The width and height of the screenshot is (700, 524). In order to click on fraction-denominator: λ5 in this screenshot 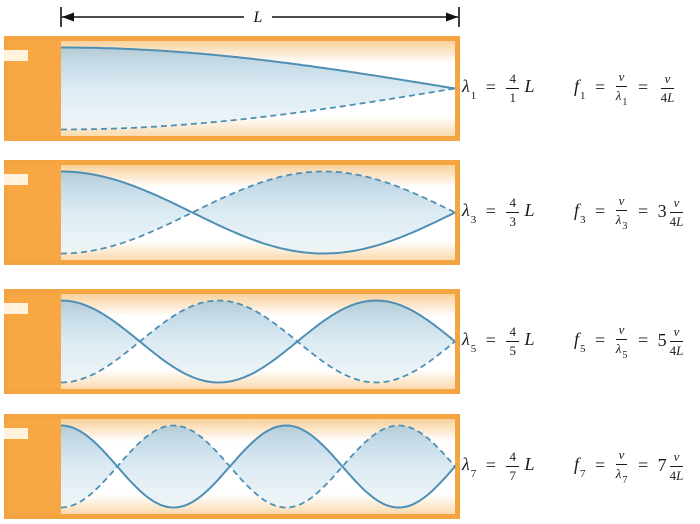, I will do `click(622, 350)`.